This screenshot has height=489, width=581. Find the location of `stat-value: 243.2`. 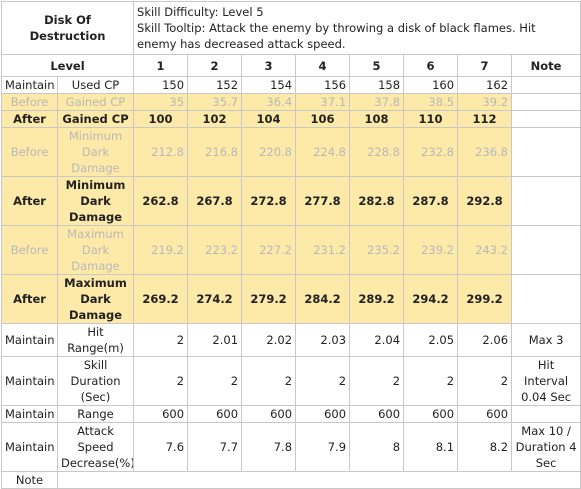

stat-value: 243.2 is located at coordinates (485, 250).